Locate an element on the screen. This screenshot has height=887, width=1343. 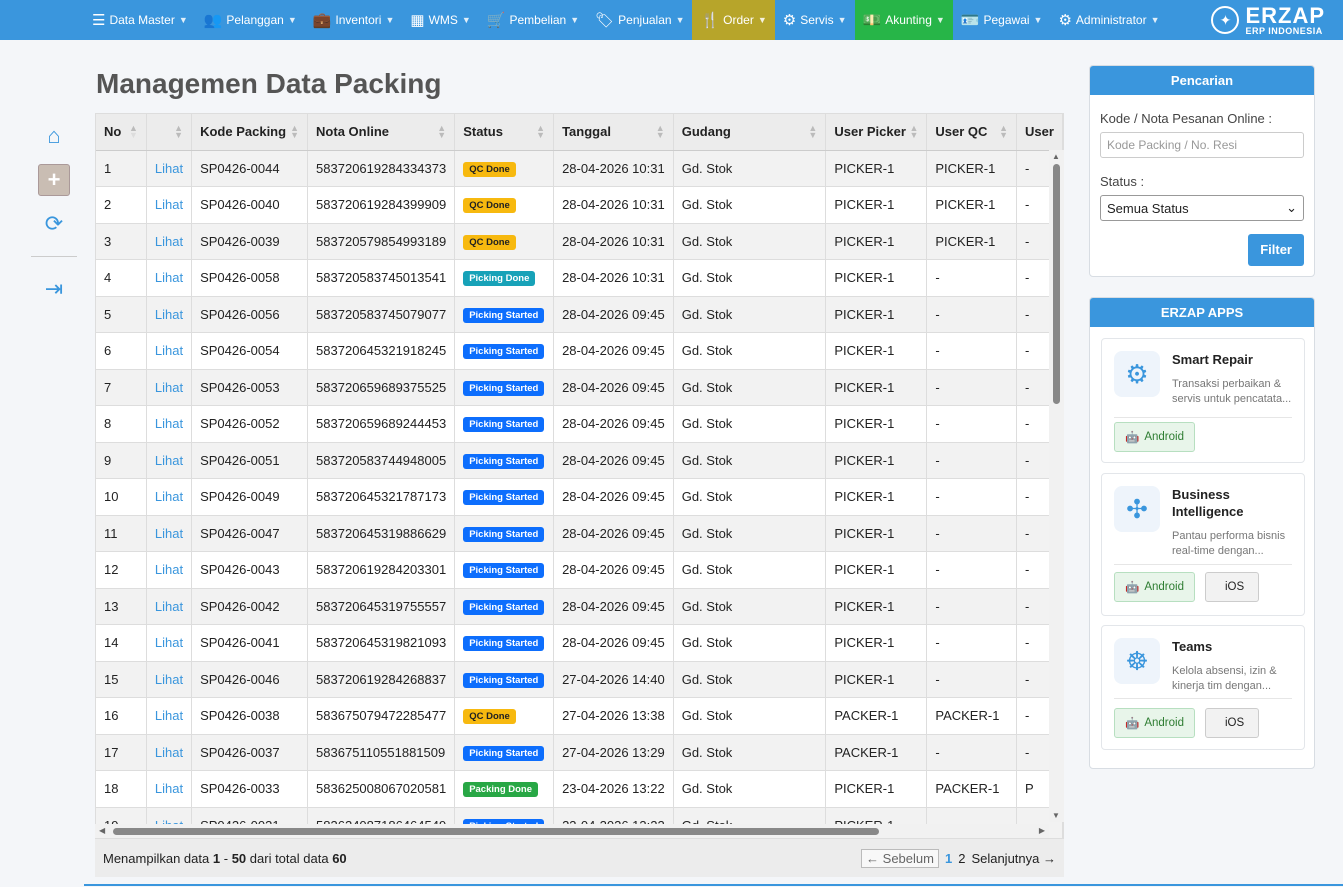
column-header-user: User is located at coordinates (1039, 132).